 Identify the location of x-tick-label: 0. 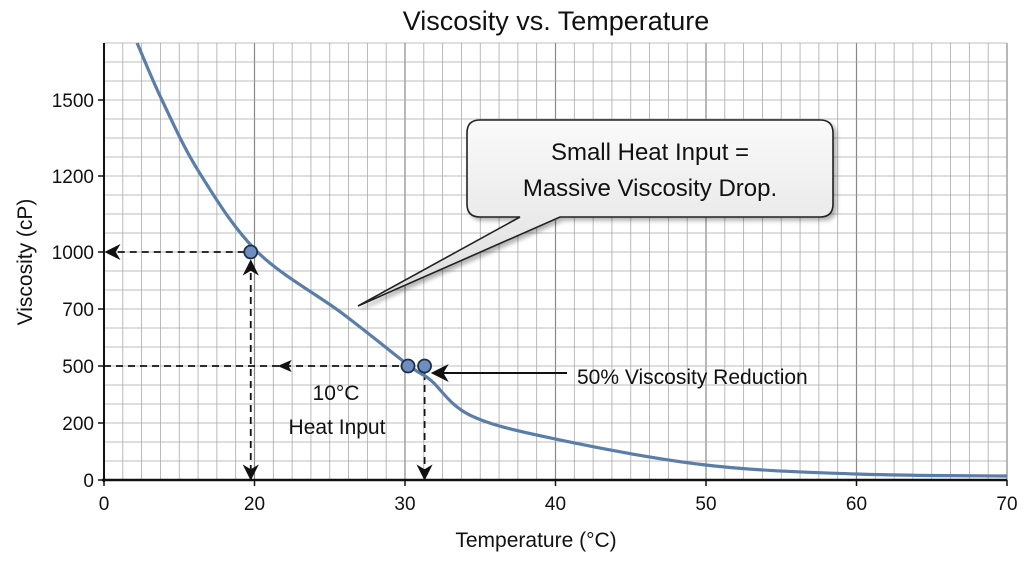
(104, 504).